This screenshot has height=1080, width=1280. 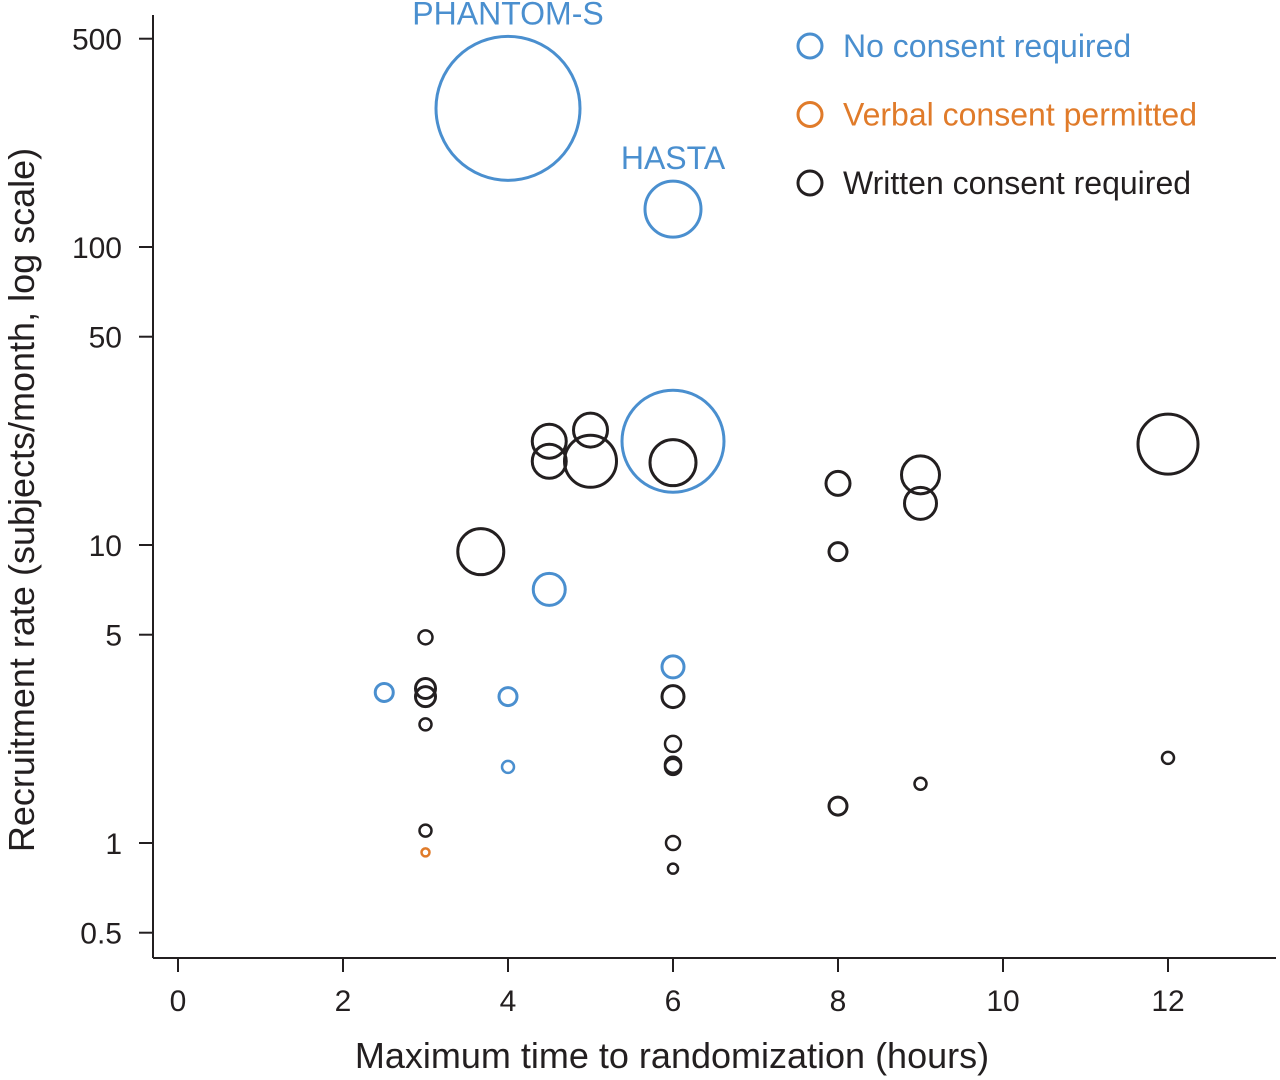 I want to click on y-tick-label: 50, so click(x=105, y=338).